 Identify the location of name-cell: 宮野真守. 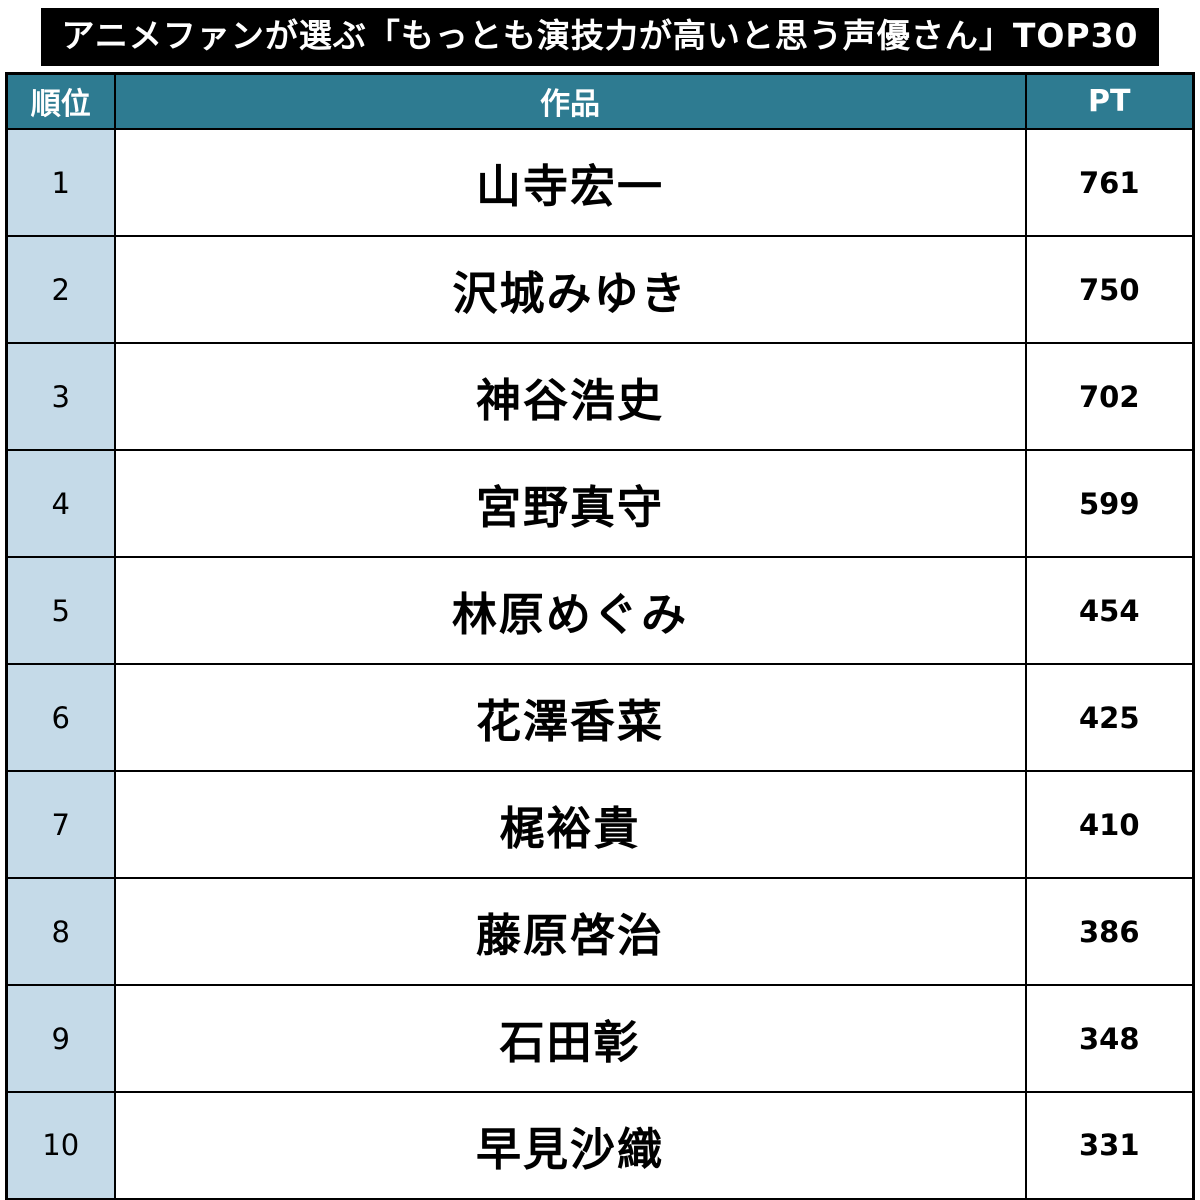
(570, 504).